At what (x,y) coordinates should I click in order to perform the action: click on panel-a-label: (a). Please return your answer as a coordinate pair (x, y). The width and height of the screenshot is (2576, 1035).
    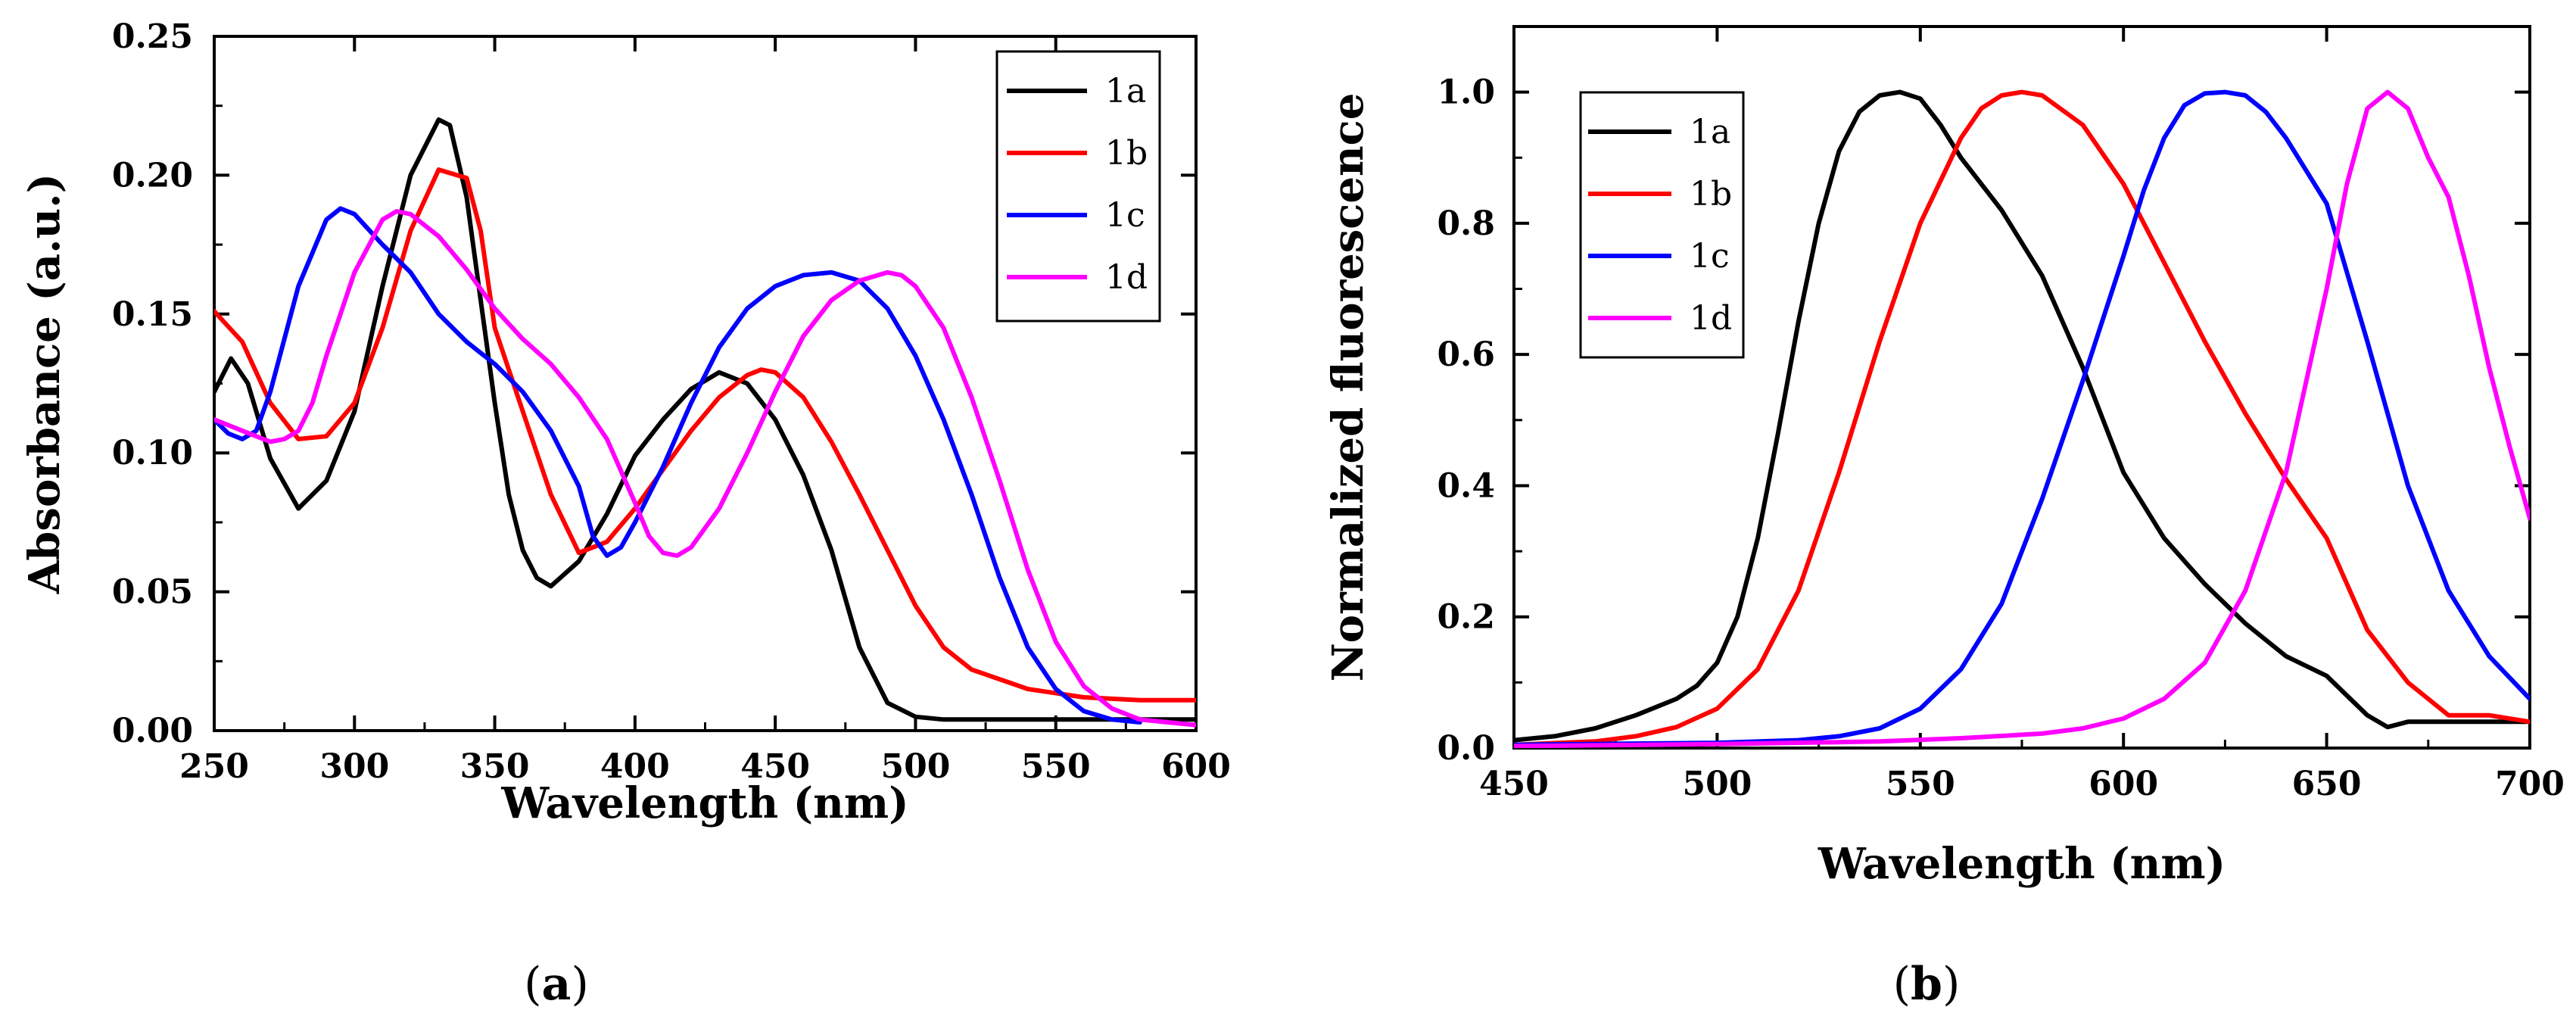
    Looking at the image, I should click on (556, 985).